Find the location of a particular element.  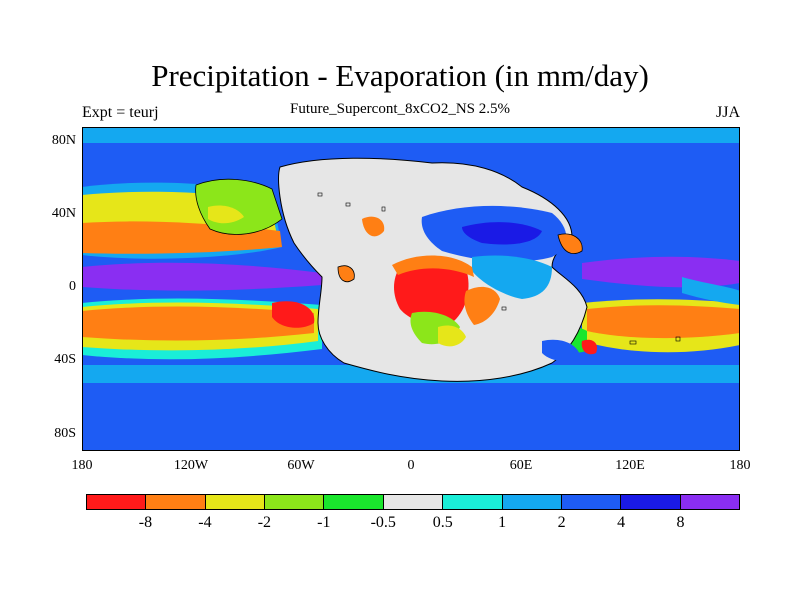

y-tick-label: 80N is located at coordinates (63, 140).